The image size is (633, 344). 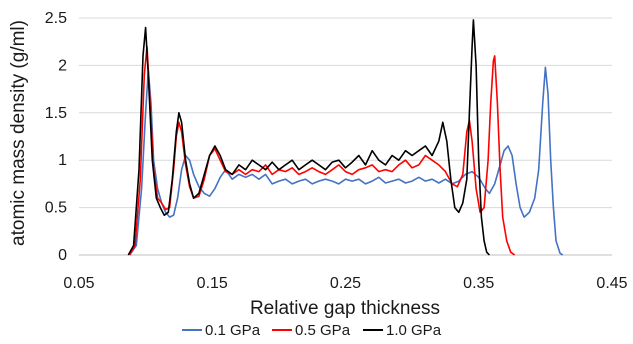 What do you see at coordinates (345, 308) in the screenshot?
I see `x-axis-title: Relative gap thickness` at bounding box center [345, 308].